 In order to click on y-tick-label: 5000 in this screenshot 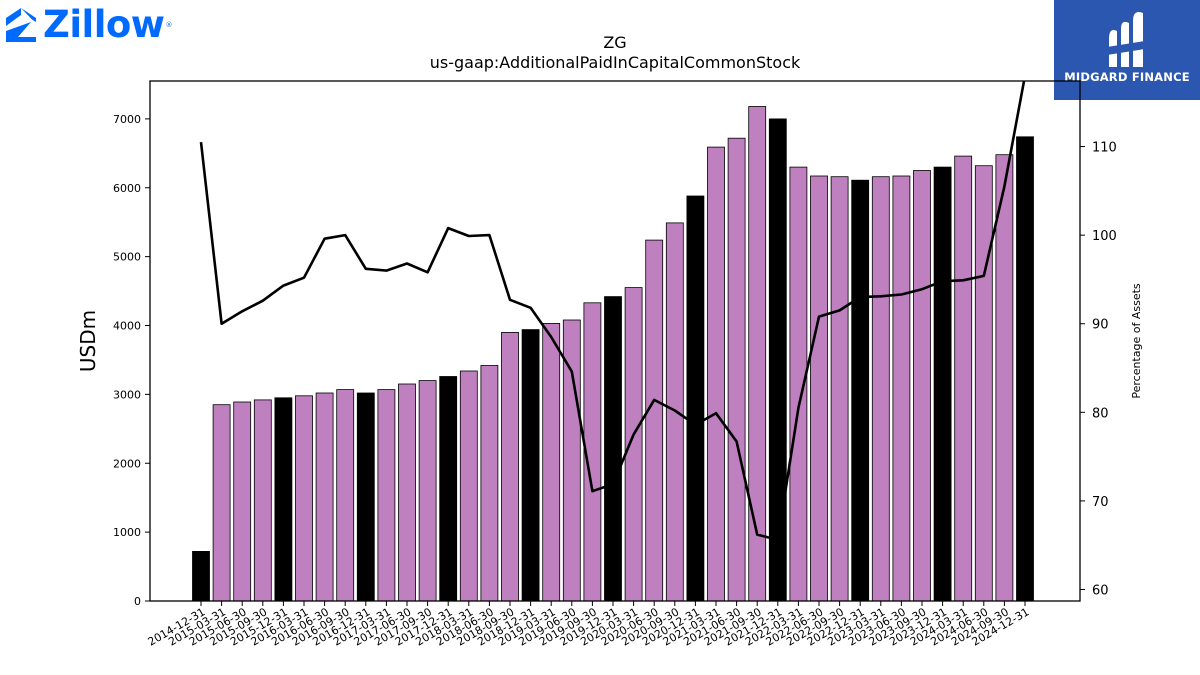, I will do `click(127, 257)`.